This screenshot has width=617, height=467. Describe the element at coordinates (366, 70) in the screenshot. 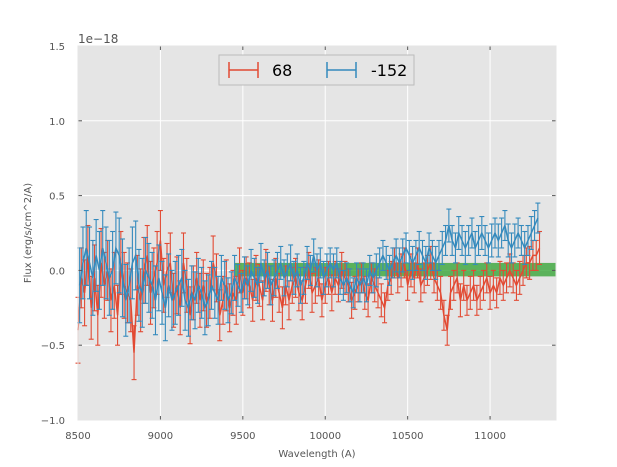

I see `legend-item-152: -152` at that location.